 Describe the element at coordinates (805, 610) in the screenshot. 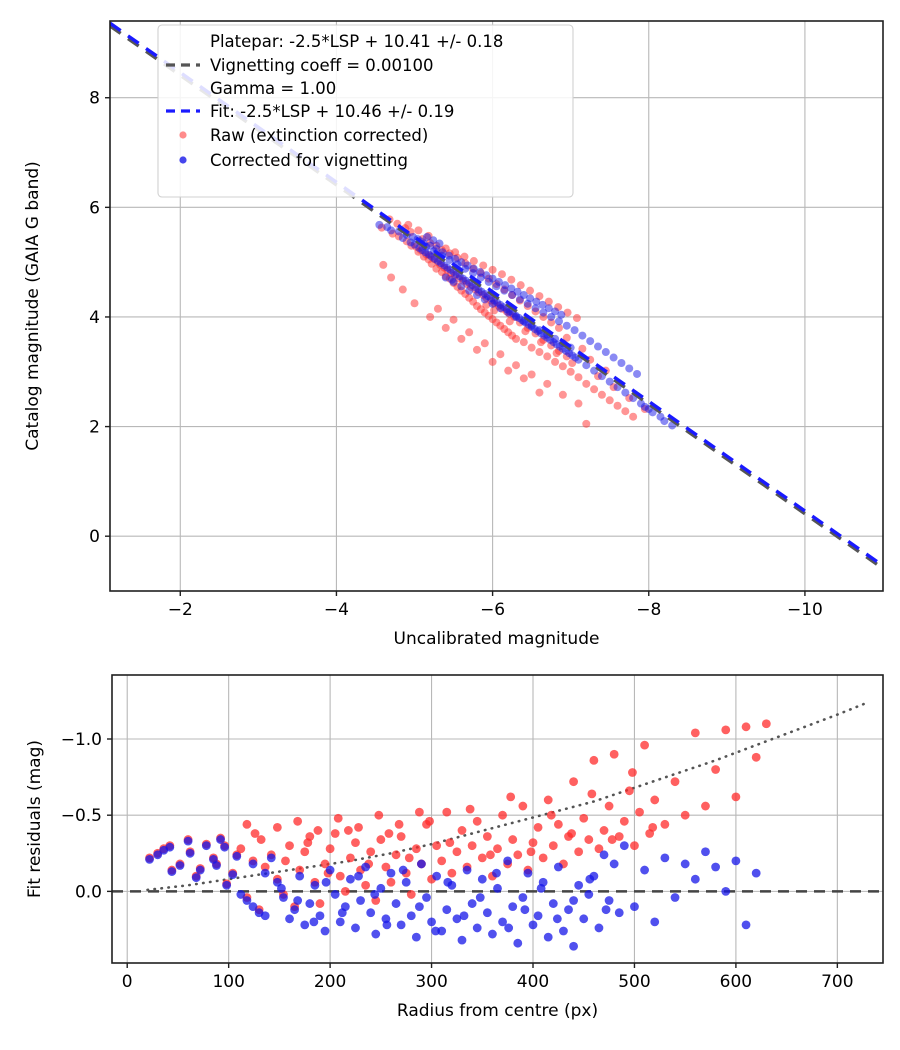

I see `x-tick-label: −10` at that location.